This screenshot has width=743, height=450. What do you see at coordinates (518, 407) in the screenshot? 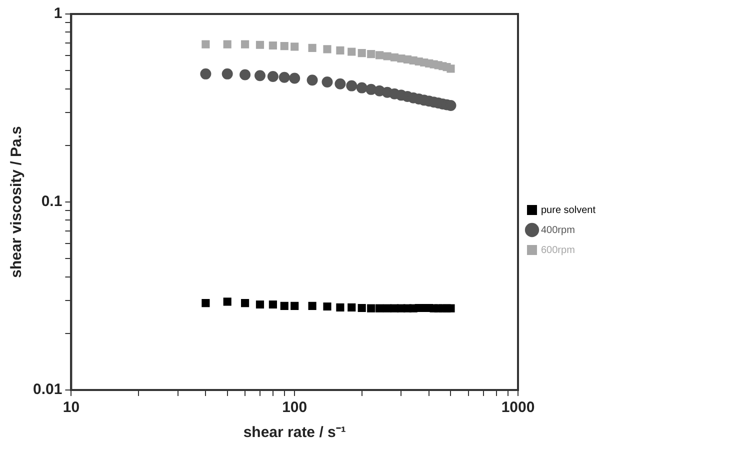
I see `x-tick-label: 1000` at bounding box center [518, 407].